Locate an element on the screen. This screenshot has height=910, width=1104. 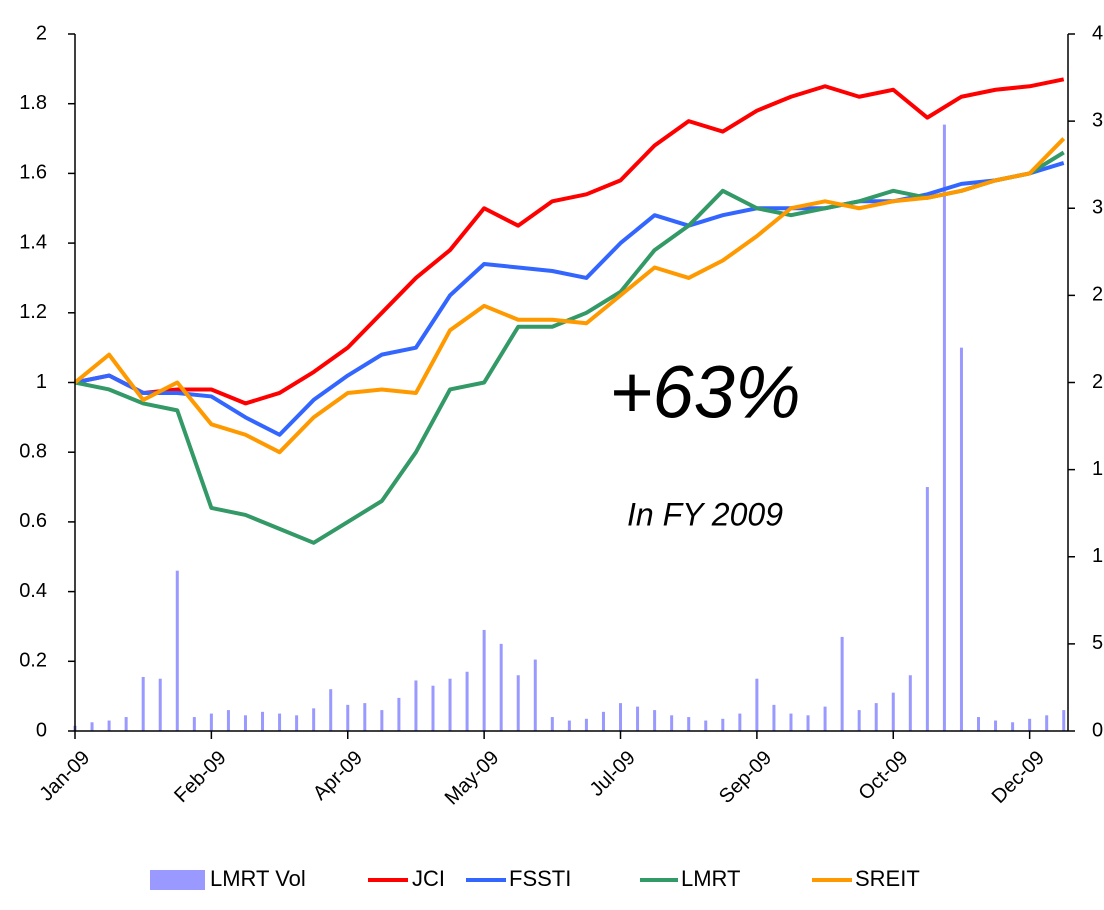
x-tick-label: Feb-09 is located at coordinates (200, 777).